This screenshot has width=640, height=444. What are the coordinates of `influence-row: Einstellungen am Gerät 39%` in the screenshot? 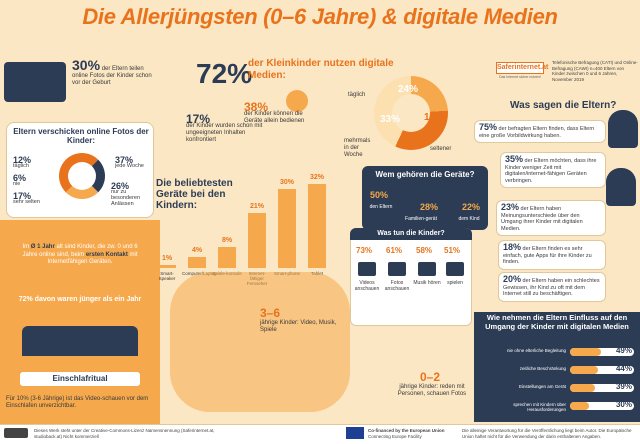 It's located at (557, 388).